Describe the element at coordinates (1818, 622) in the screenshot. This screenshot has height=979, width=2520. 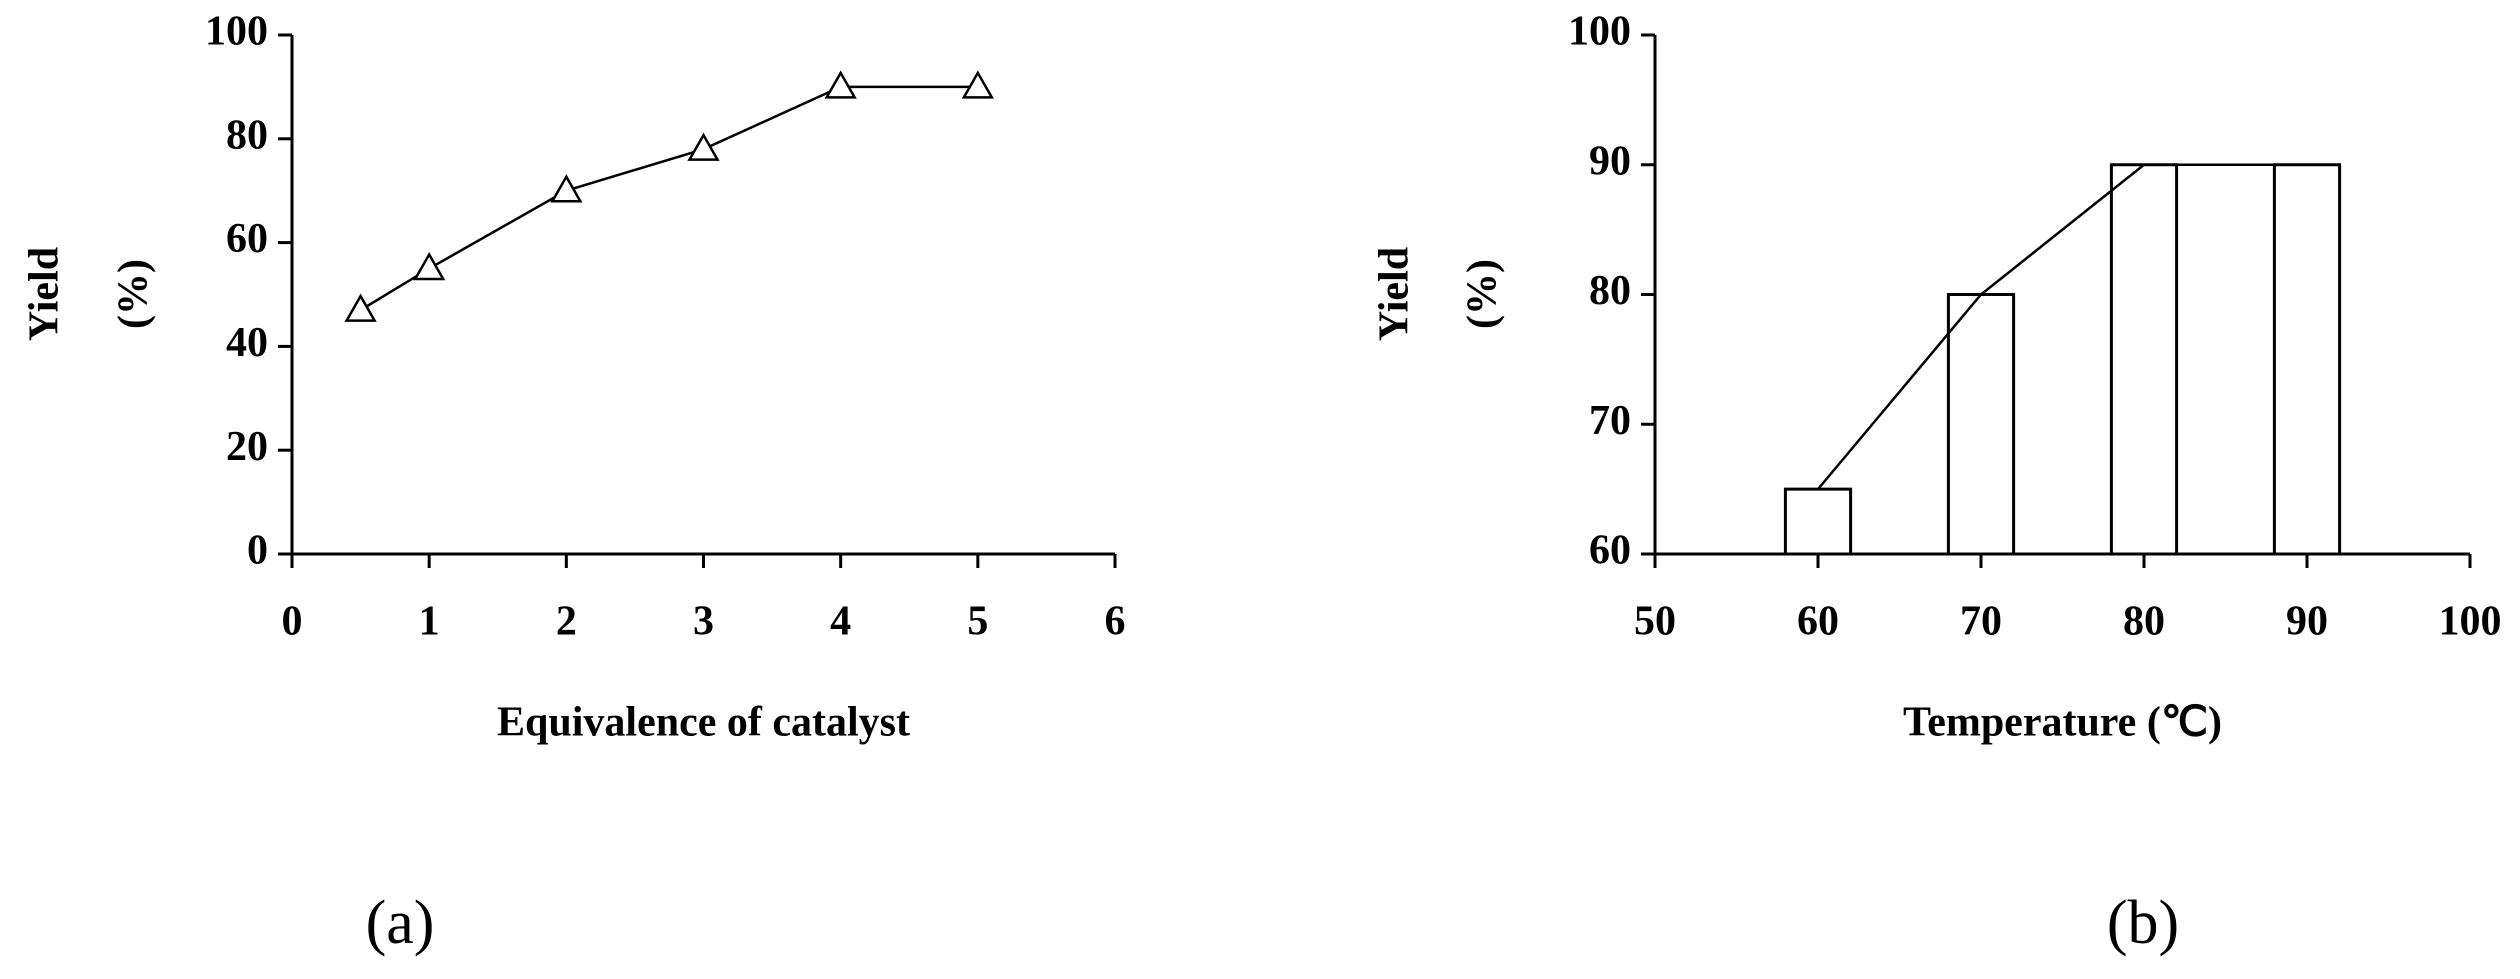
I see `x-tick-label: 60` at that location.